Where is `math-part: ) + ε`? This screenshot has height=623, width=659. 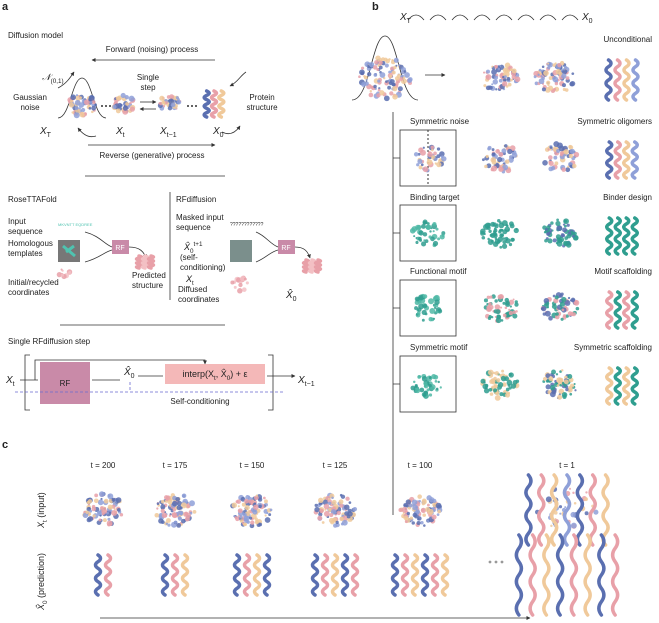 math-part: ) + ε is located at coordinates (238, 374).